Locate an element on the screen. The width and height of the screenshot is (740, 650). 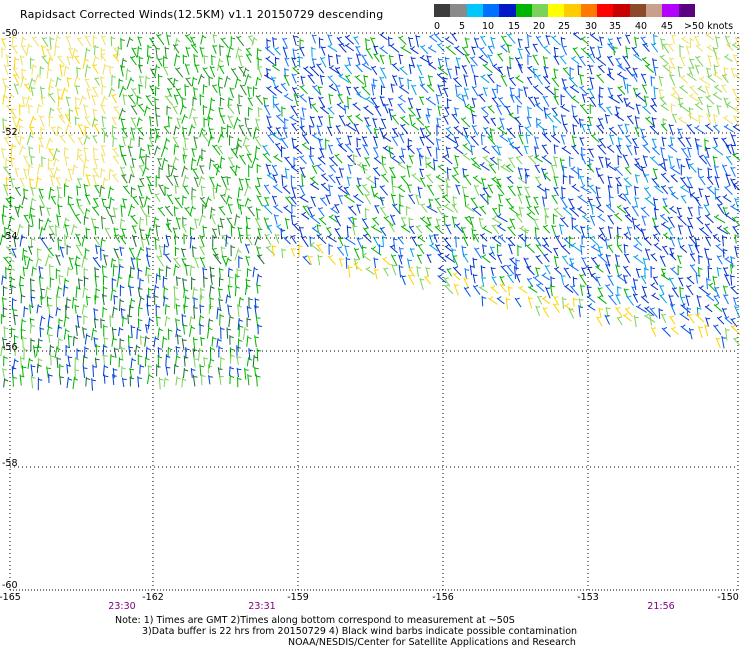
colorbar-label: 25 is located at coordinates (564, 26).